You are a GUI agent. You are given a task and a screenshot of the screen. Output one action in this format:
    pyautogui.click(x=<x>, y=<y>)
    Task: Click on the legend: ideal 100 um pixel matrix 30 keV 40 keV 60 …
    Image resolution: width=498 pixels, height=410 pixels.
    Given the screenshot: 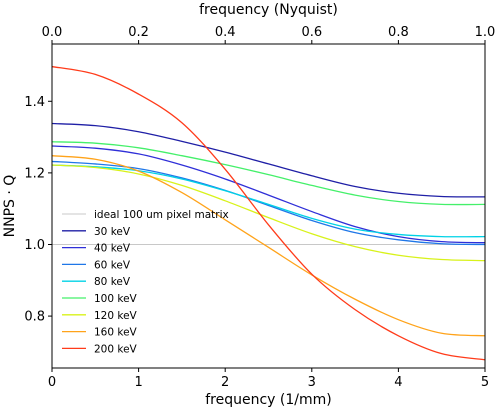 What is the action you would take?
    pyautogui.click(x=145, y=282)
    